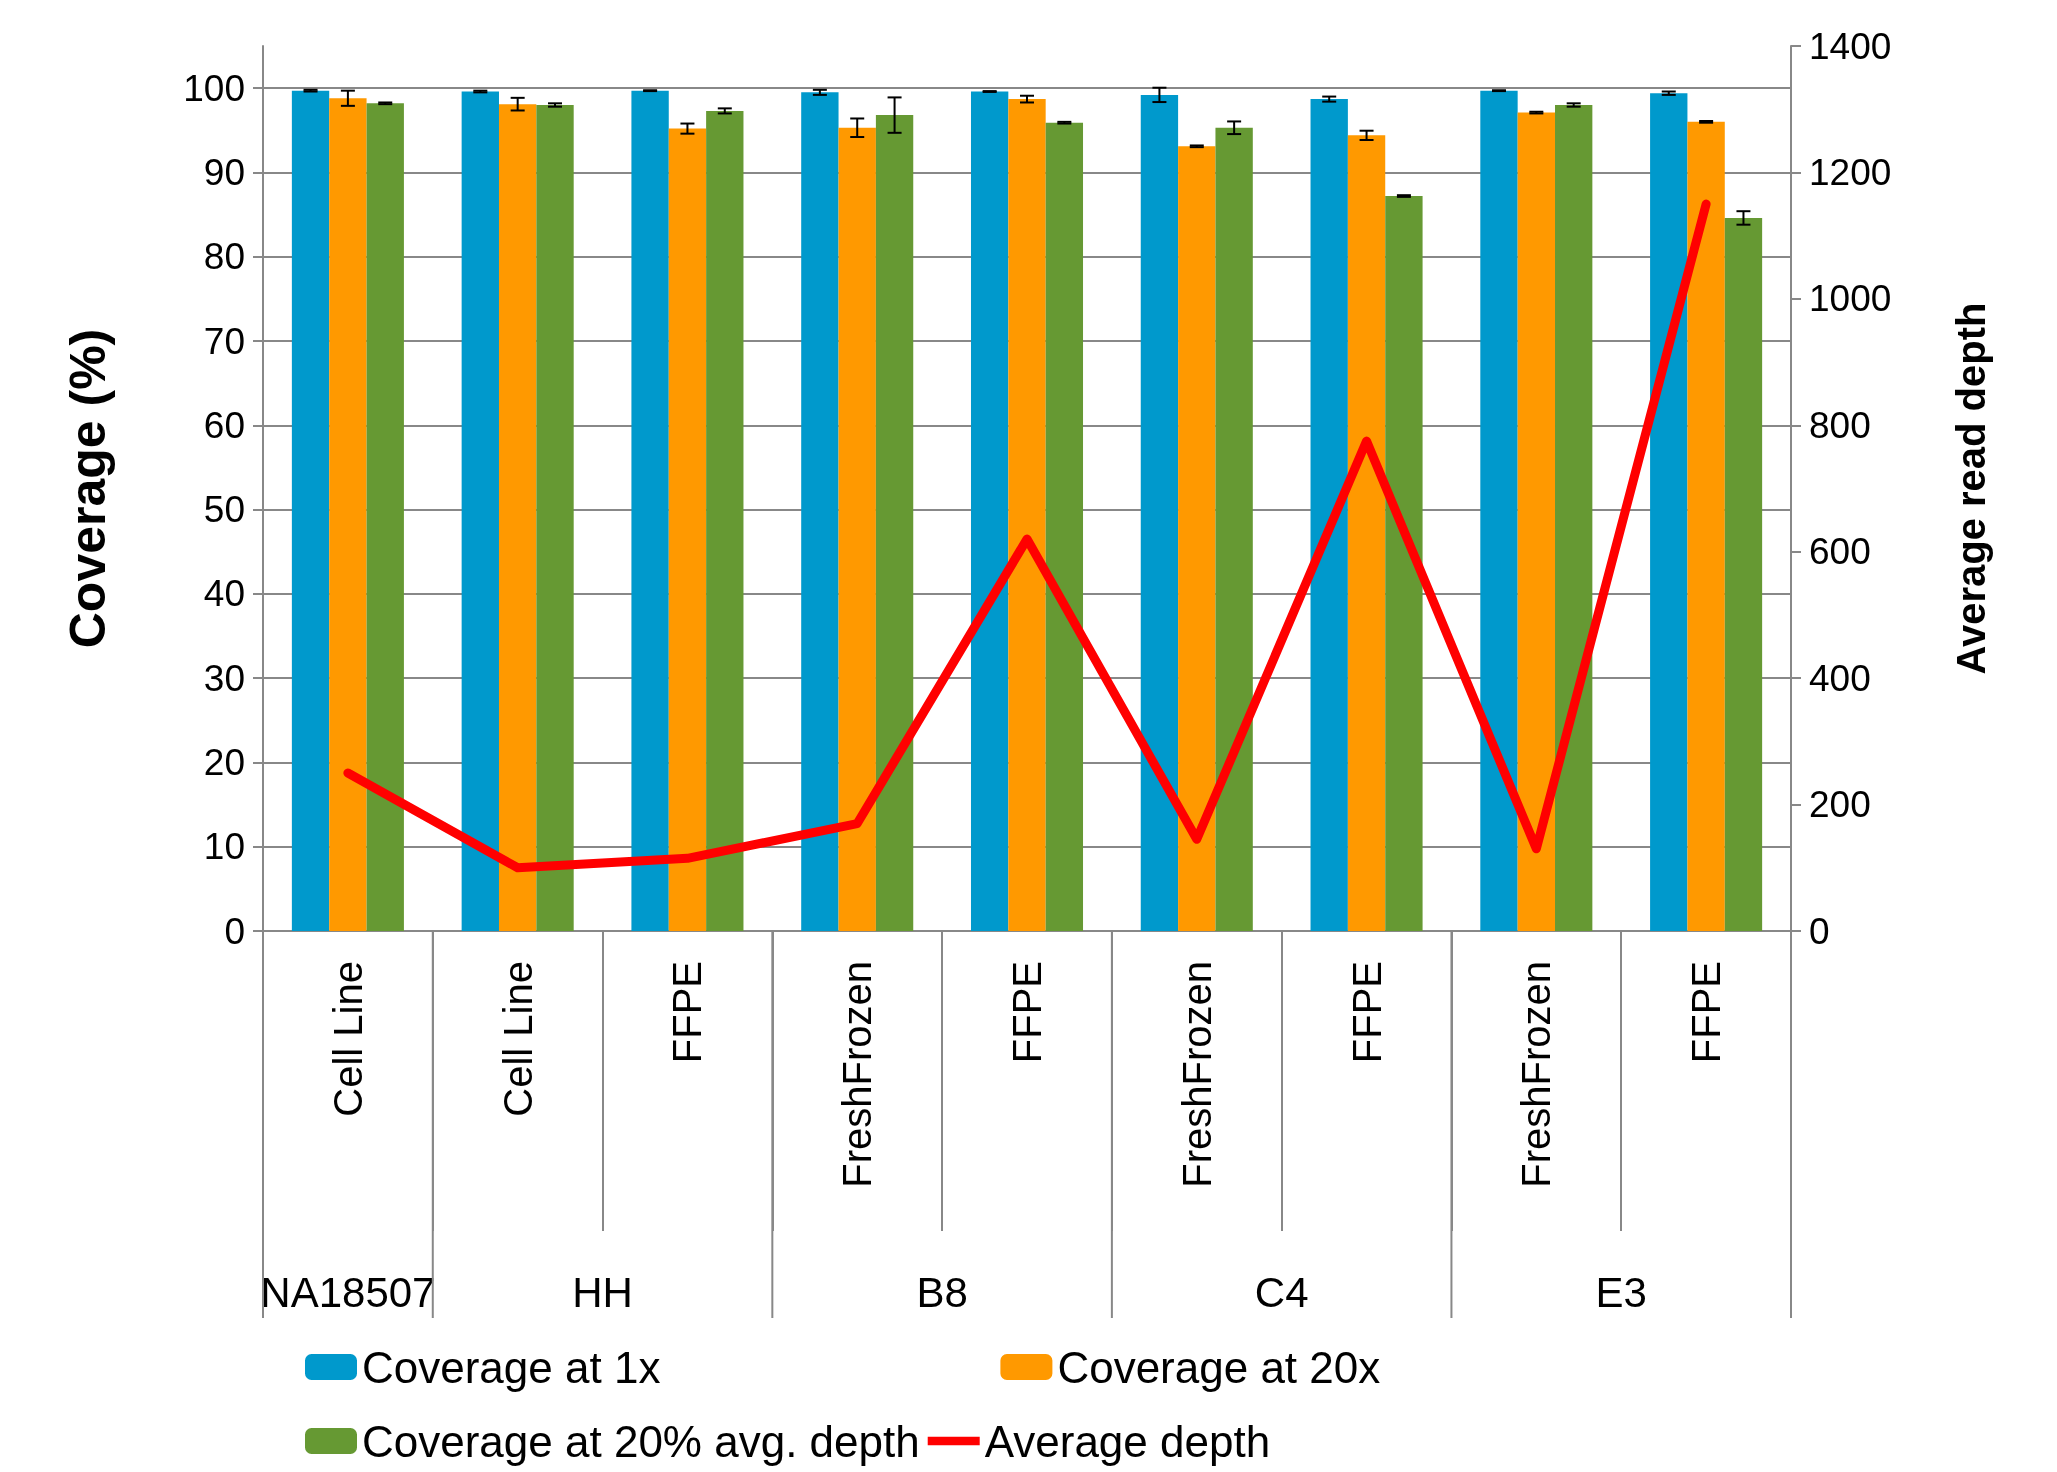 The image size is (2057, 1472). Describe the element at coordinates (1850, 172) in the screenshot. I see `y2-tick-label: 1200` at that location.